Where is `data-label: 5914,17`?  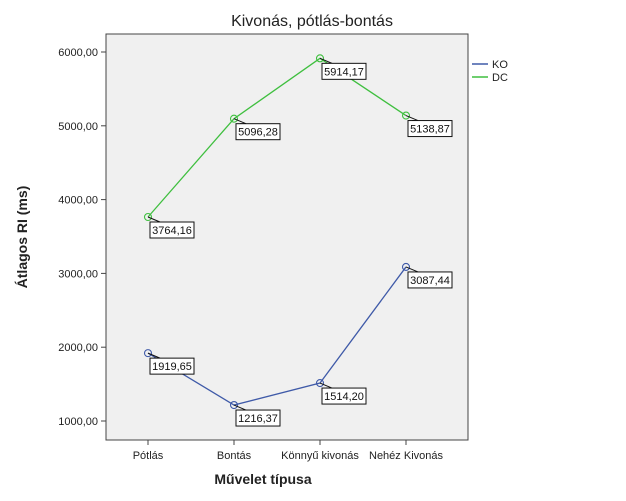 data-label: 5914,17 is located at coordinates (344, 72).